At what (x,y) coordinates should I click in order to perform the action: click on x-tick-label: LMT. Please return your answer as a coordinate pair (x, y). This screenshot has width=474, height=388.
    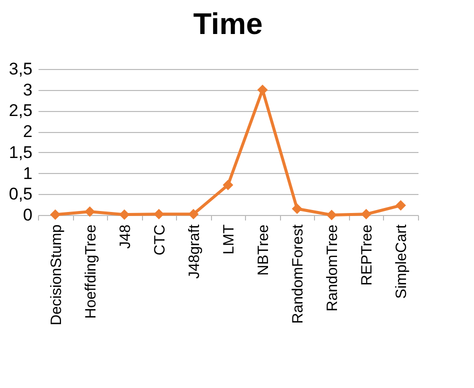
    Looking at the image, I should click on (229, 239).